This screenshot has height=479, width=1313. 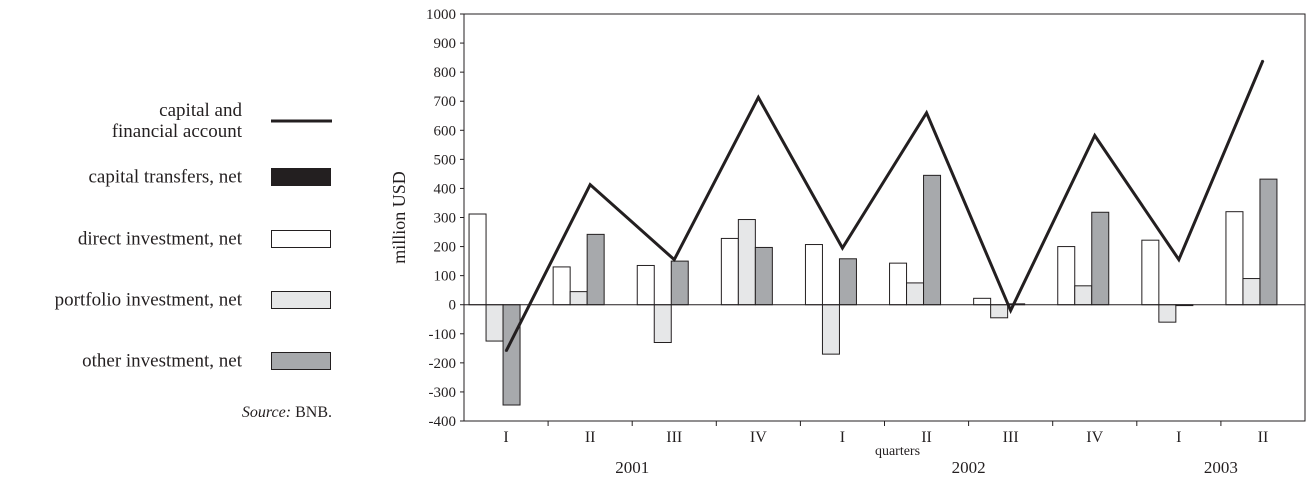 I want to click on year-label: 2002, so click(x=969, y=467).